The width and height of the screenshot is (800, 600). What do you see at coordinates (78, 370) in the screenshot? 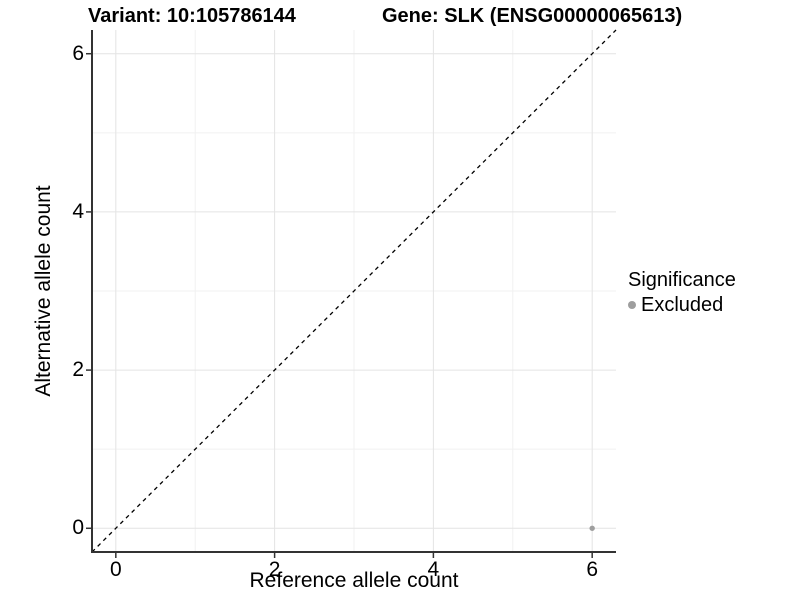
I see `y-tick-label: 2` at bounding box center [78, 370].